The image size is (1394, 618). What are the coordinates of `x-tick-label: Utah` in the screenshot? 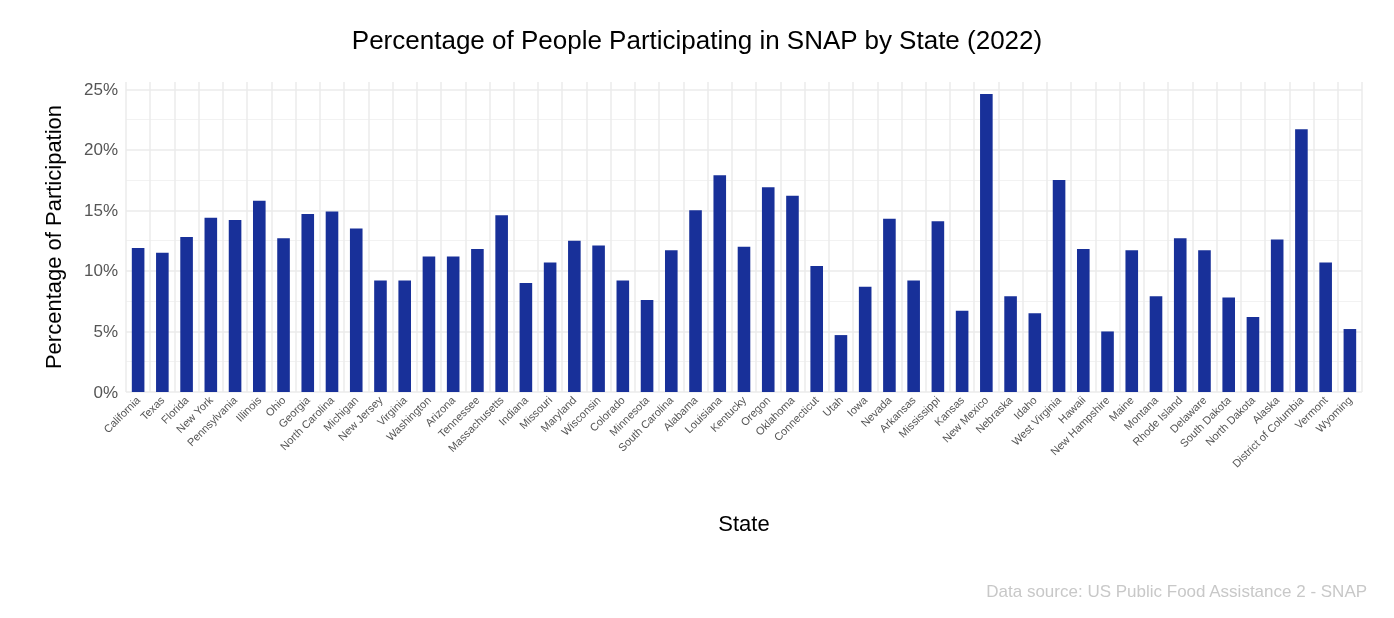 It's located at (833, 406).